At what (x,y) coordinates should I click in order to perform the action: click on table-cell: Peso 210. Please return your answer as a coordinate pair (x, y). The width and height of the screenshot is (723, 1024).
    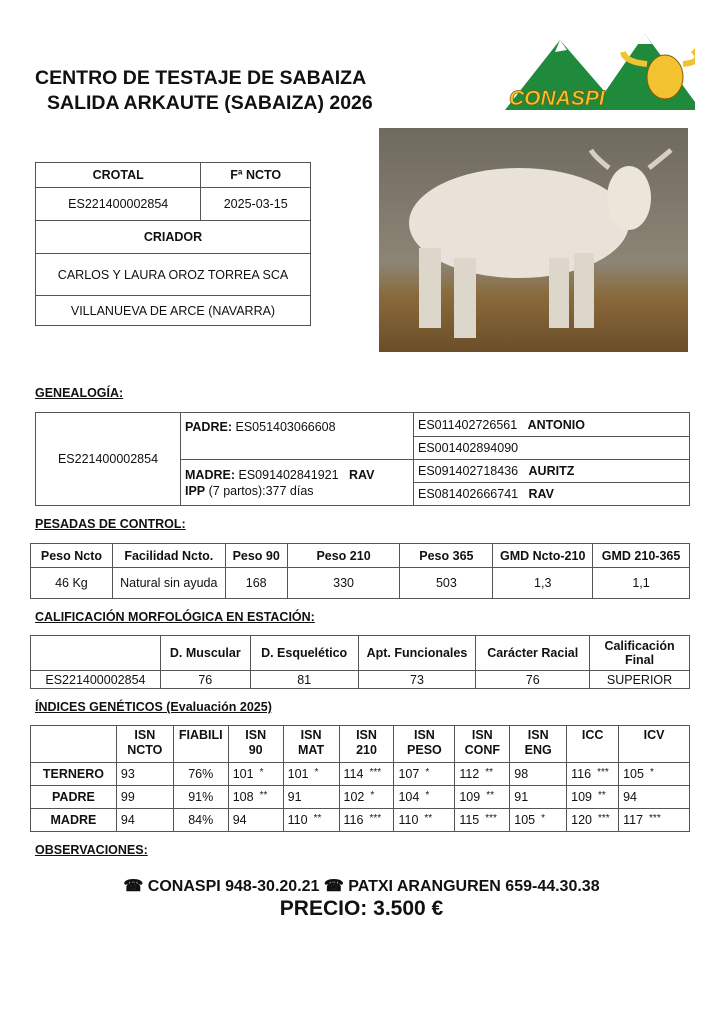
    Looking at the image, I should click on (343, 555).